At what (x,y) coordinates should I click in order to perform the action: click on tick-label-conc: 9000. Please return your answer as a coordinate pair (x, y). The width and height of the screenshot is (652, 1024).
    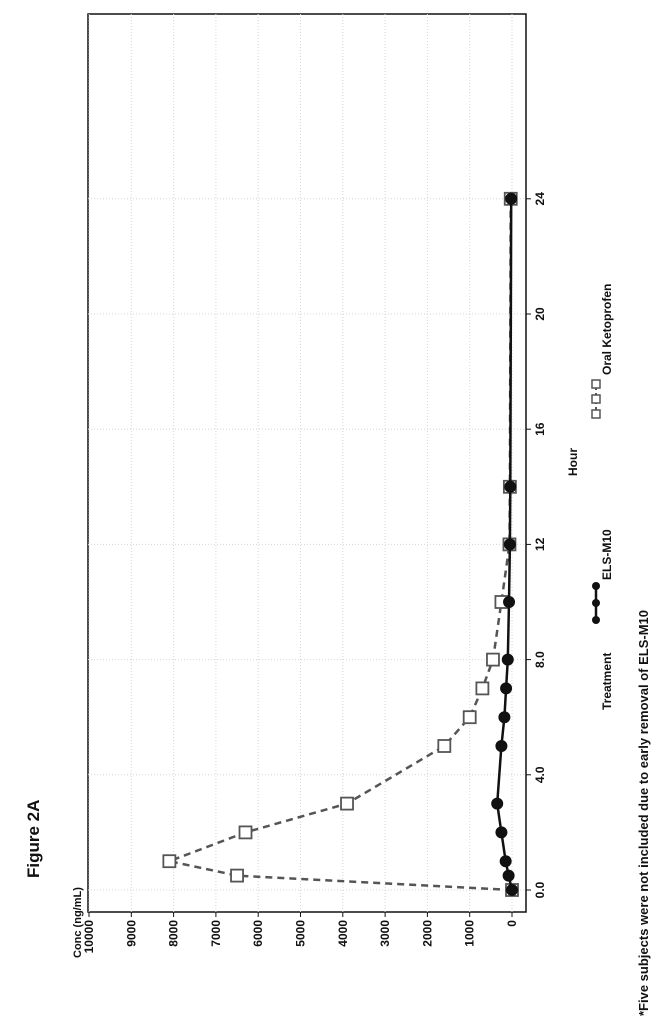
    Looking at the image, I should click on (131, 933).